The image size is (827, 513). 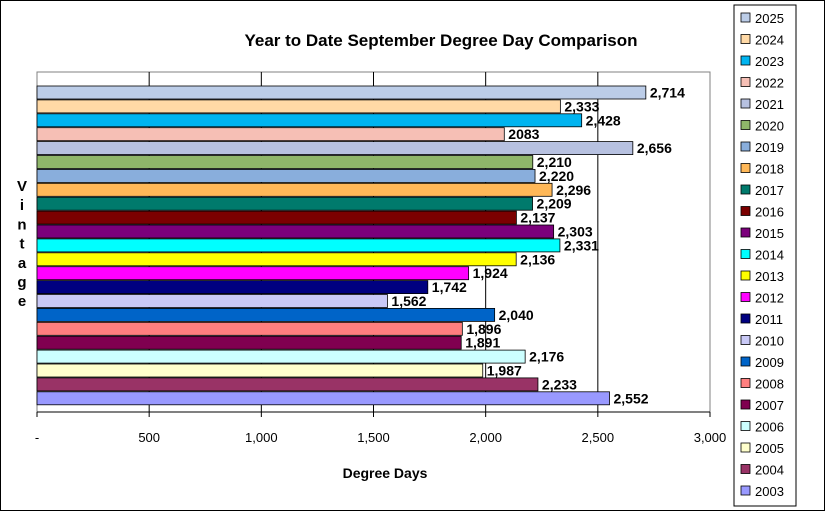 I want to click on bar-2024, so click(x=298, y=106).